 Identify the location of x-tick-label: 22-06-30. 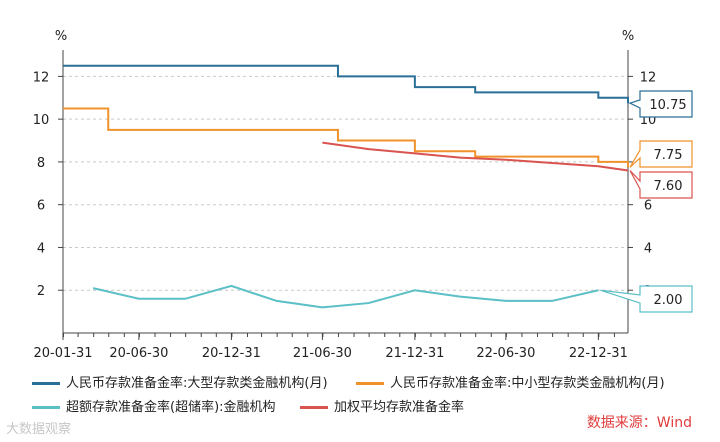
(505, 353).